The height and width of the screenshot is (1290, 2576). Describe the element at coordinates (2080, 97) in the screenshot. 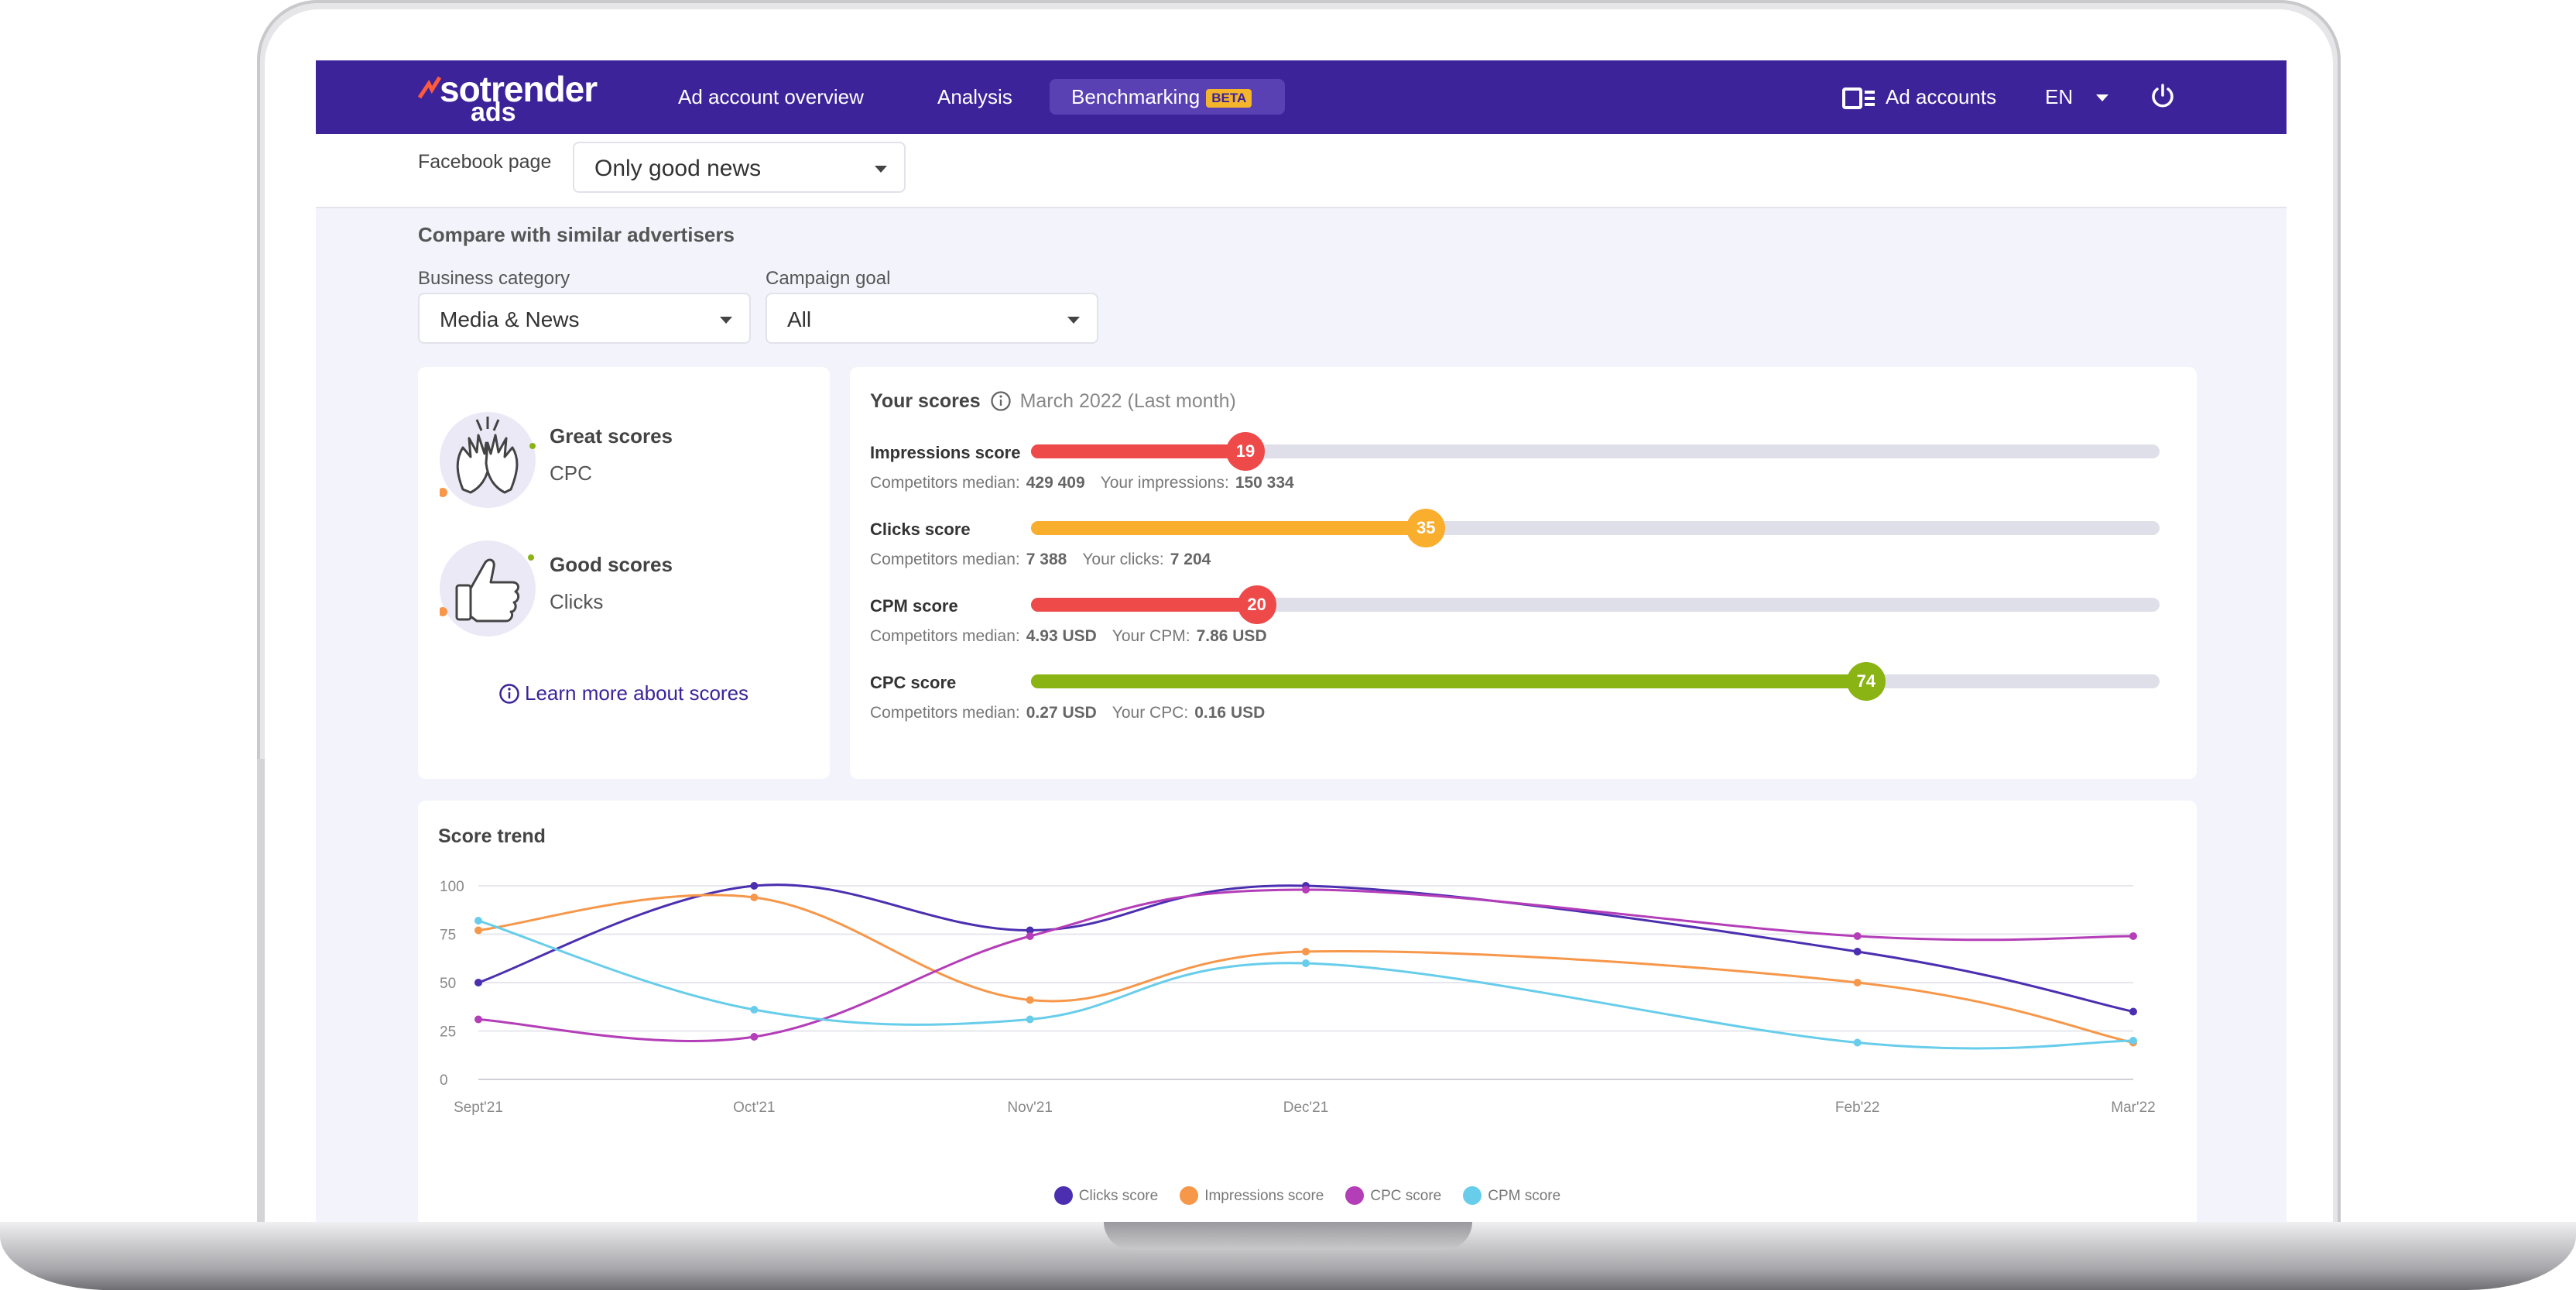

I see `language-selector: EN` at that location.